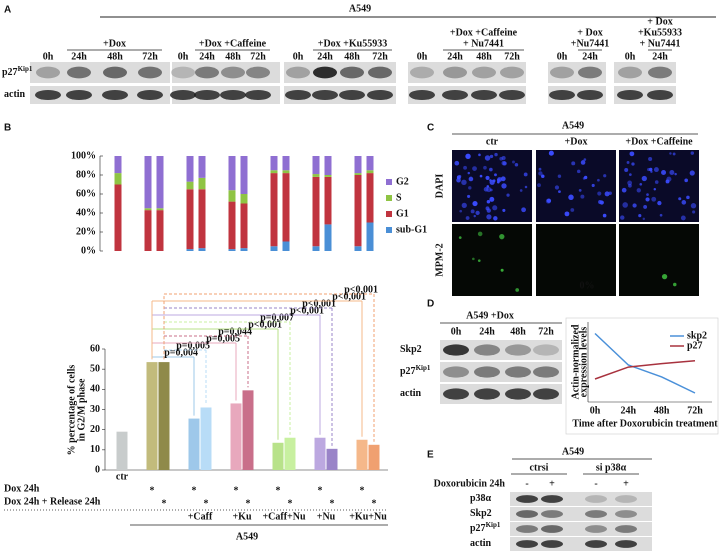 This screenshot has height=552, width=720. I want to click on x-tick-label: 48h, so click(662, 410).